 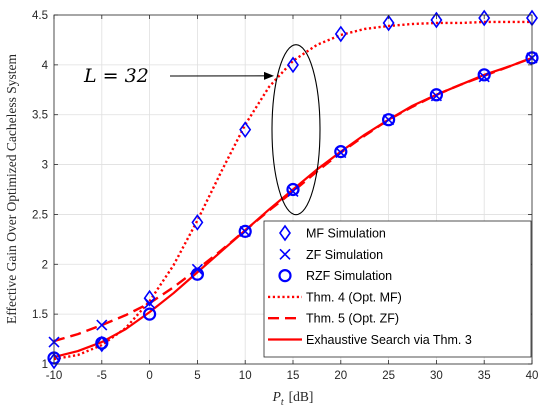 What do you see at coordinates (389, 340) in the screenshot?
I see `legend-label-exhaustive-search-via-thm-3: Exhaustive Search via Thm. 3` at bounding box center [389, 340].